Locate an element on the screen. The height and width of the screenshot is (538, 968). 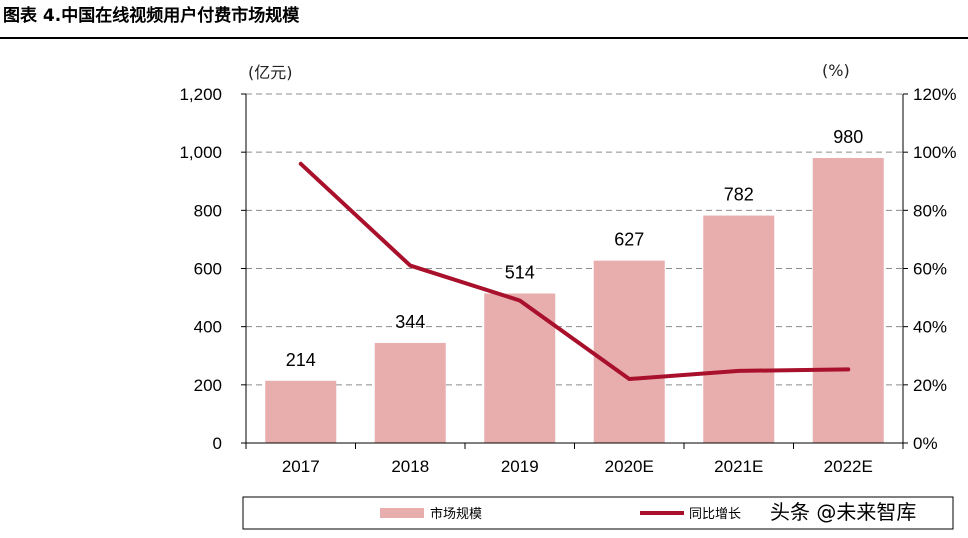
y-left-tick-label: 200 is located at coordinates (208, 385).